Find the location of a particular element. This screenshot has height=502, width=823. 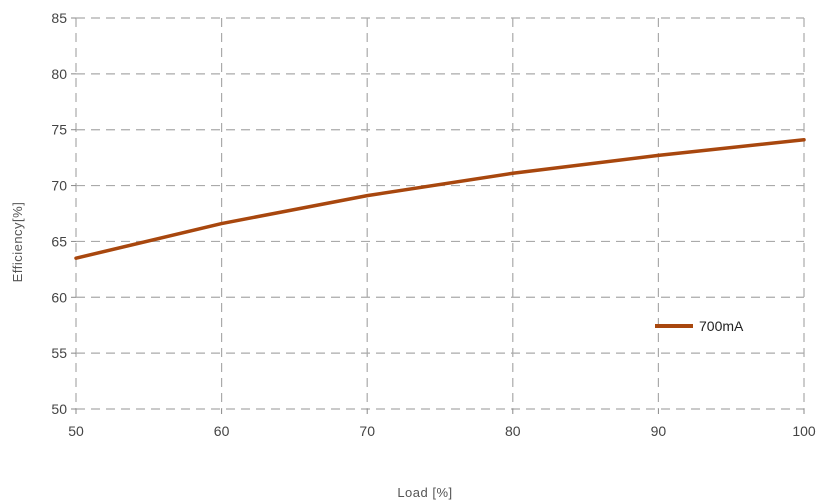

x-axis-title: Load [%] is located at coordinates (424, 492).